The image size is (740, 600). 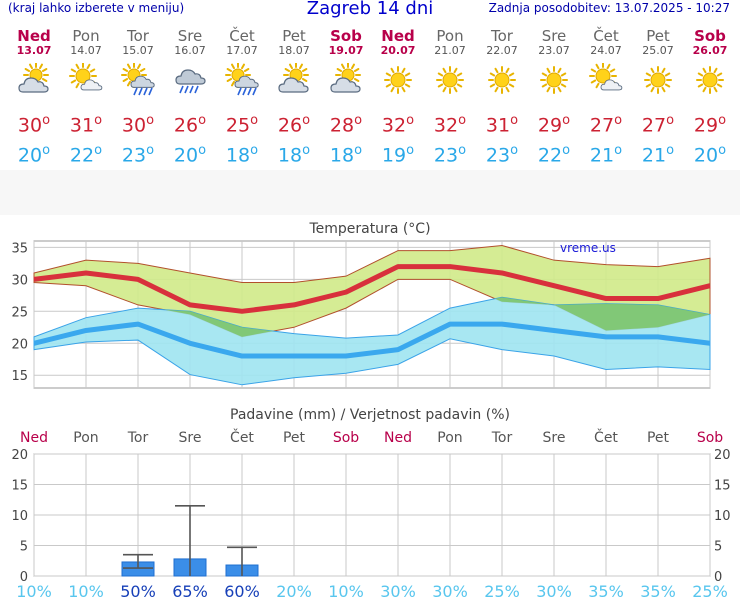 I want to click on day-column: Čet 24.07 27o 21o, so click(x=606, y=98).